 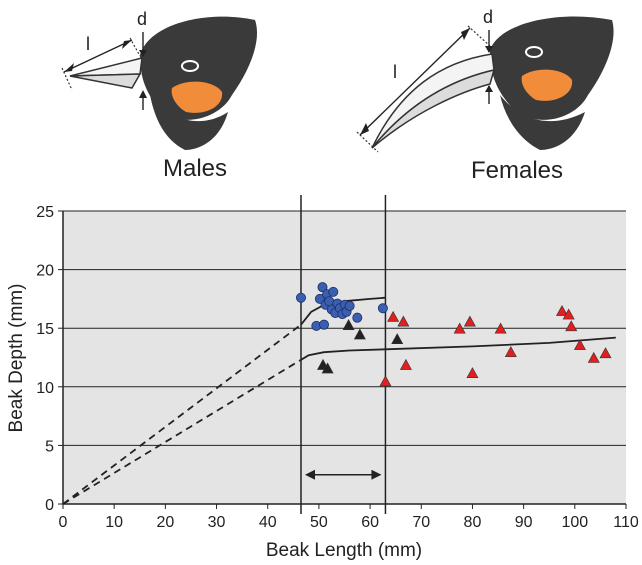 What do you see at coordinates (524, 522) in the screenshot?
I see `x-tick-label: 90` at bounding box center [524, 522].